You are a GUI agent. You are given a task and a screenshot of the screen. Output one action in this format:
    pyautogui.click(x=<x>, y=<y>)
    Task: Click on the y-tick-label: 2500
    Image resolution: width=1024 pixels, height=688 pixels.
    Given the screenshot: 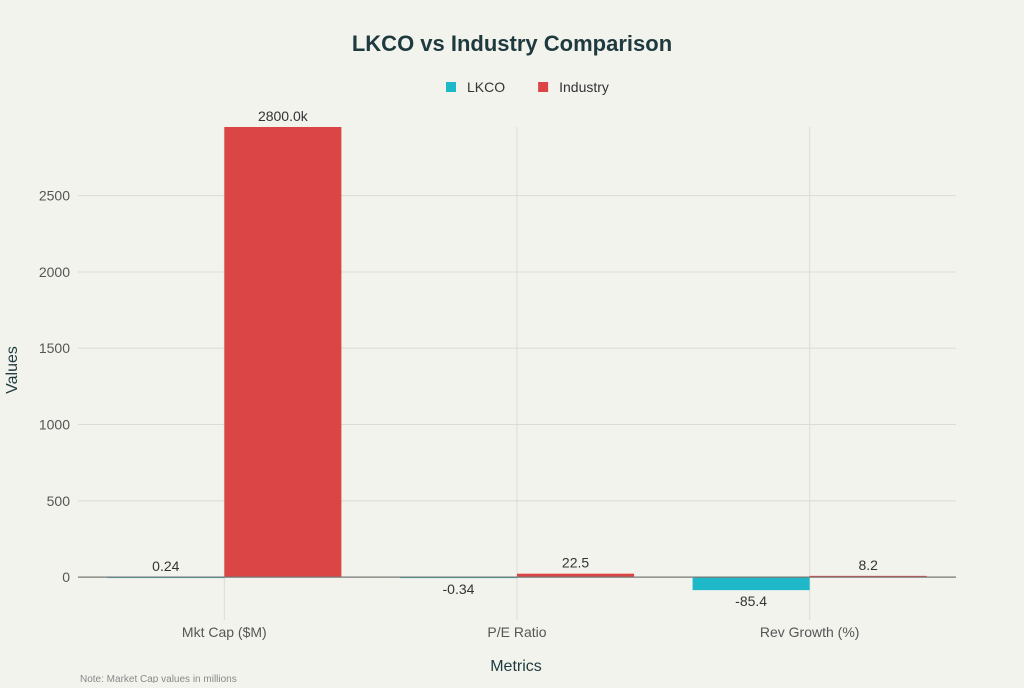 What is the action you would take?
    pyautogui.click(x=54, y=196)
    